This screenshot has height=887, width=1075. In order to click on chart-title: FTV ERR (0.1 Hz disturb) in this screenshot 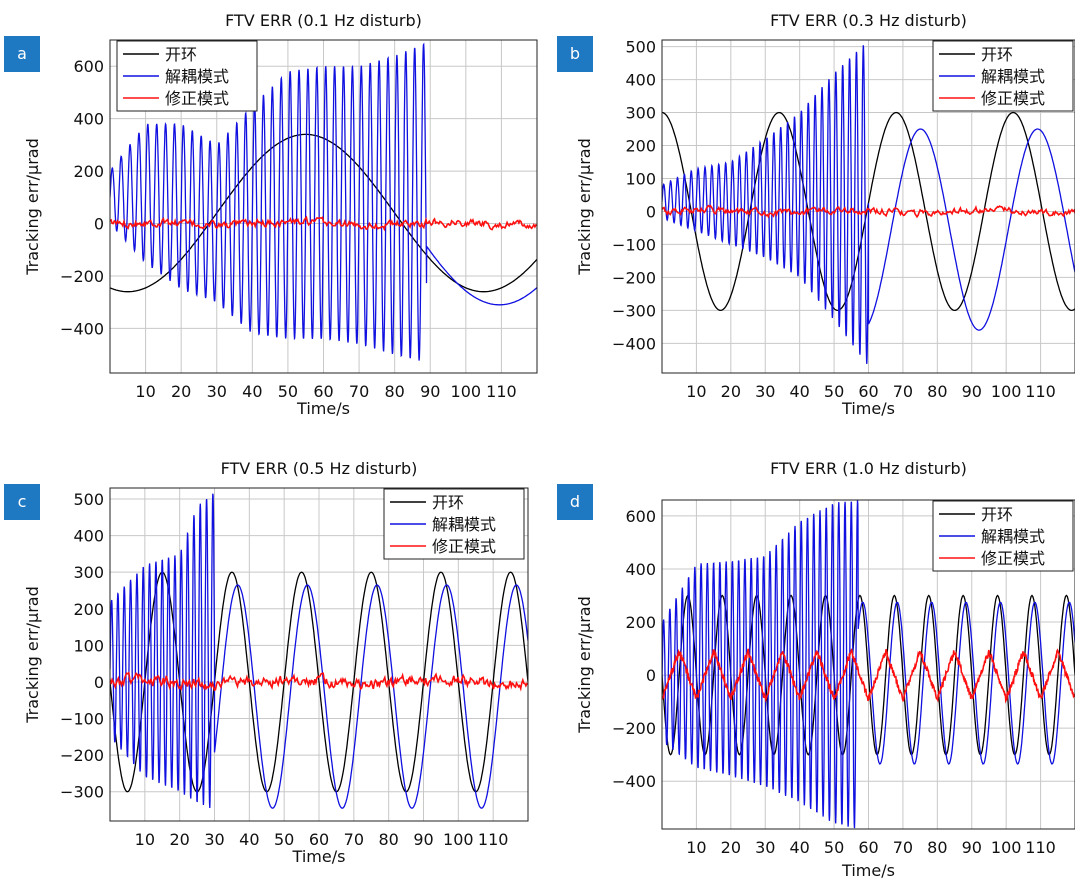, I will do `click(323, 20)`.